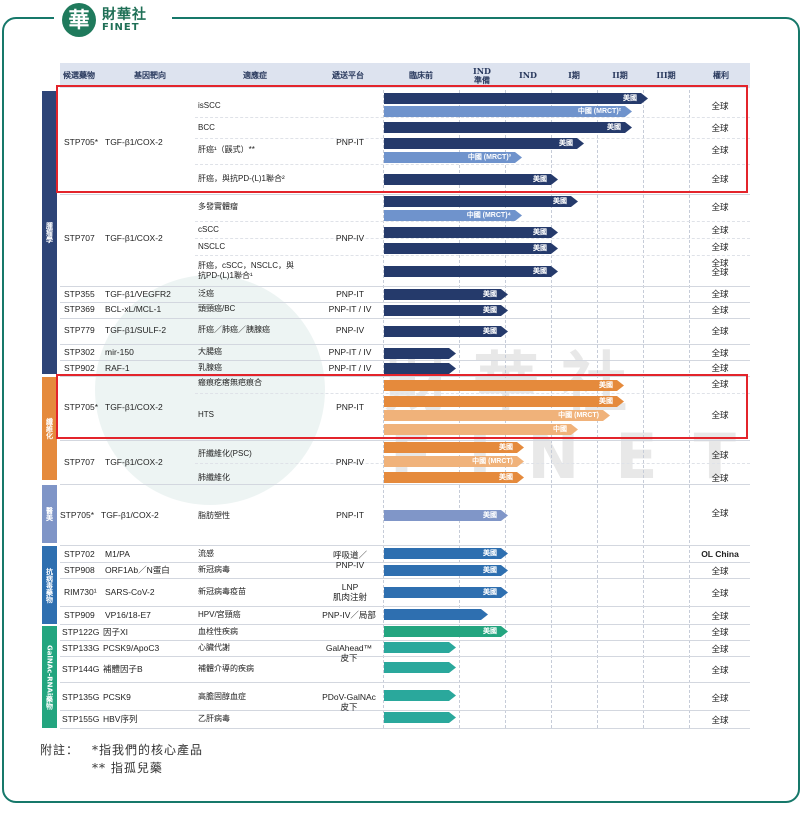 The width and height of the screenshot is (804, 826). I want to click on indication: 流感, so click(206, 553).